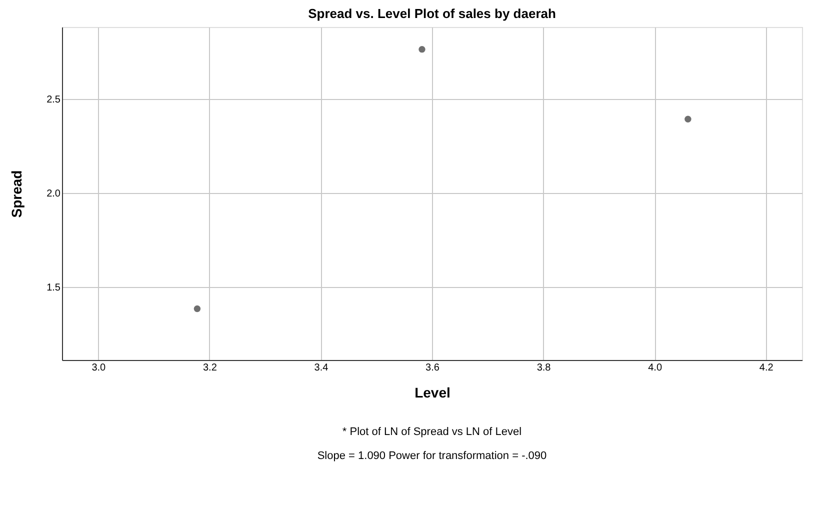 This screenshot has height=509, width=830. I want to click on x-tick-label: 3.2, so click(210, 368).